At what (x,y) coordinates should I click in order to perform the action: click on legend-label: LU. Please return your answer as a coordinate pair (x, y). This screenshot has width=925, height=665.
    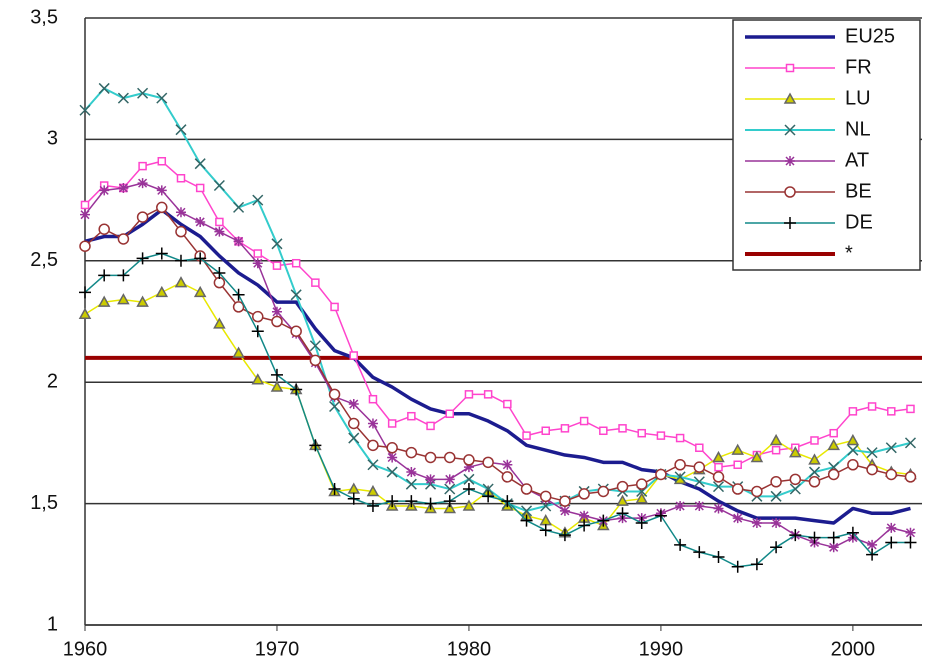
    Looking at the image, I should click on (858, 98).